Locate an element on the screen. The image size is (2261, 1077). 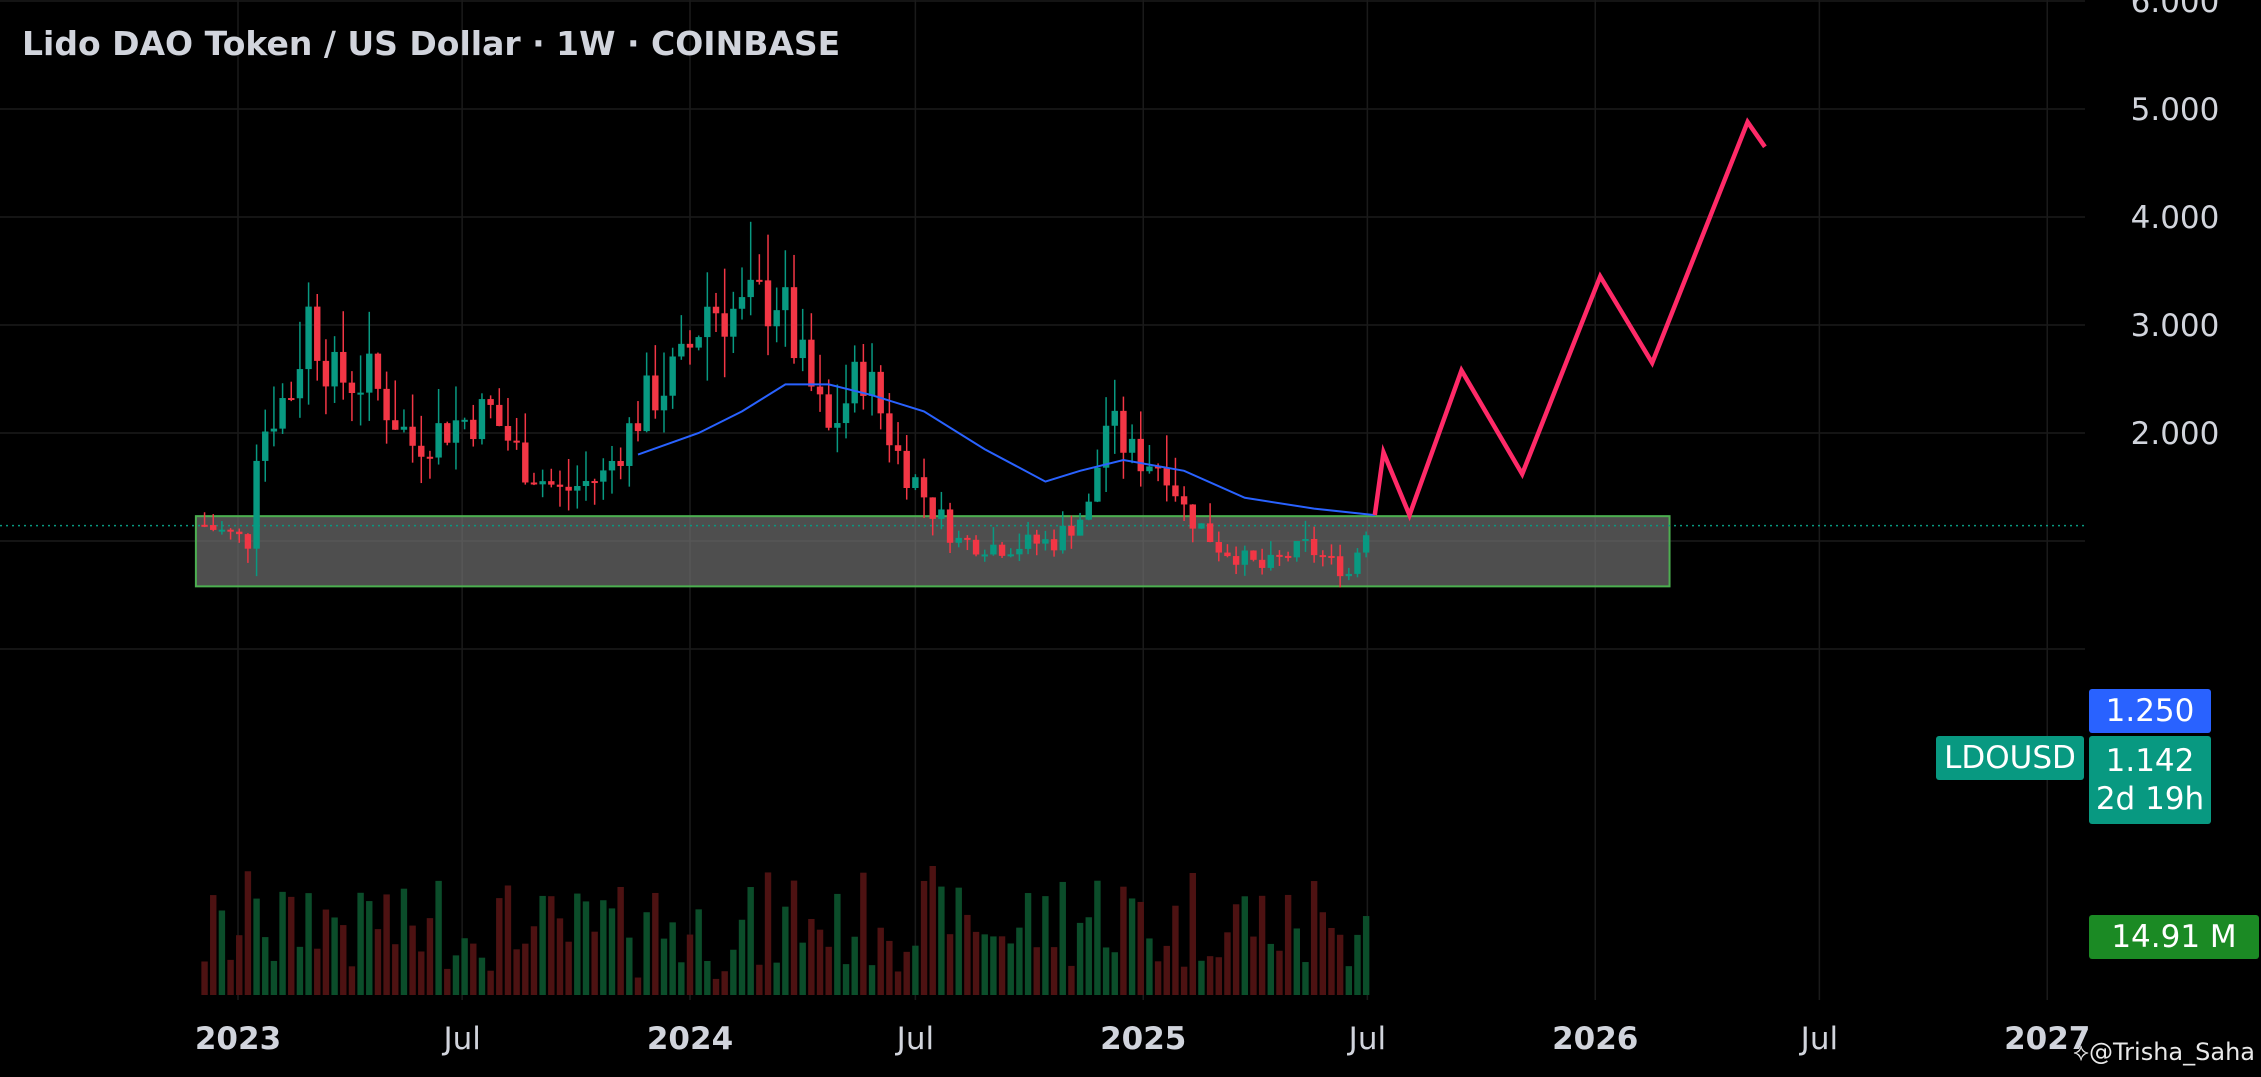
y-axis: 6.000 5.000 4.000 3.000 2.000 is located at coordinates (2175, 226).